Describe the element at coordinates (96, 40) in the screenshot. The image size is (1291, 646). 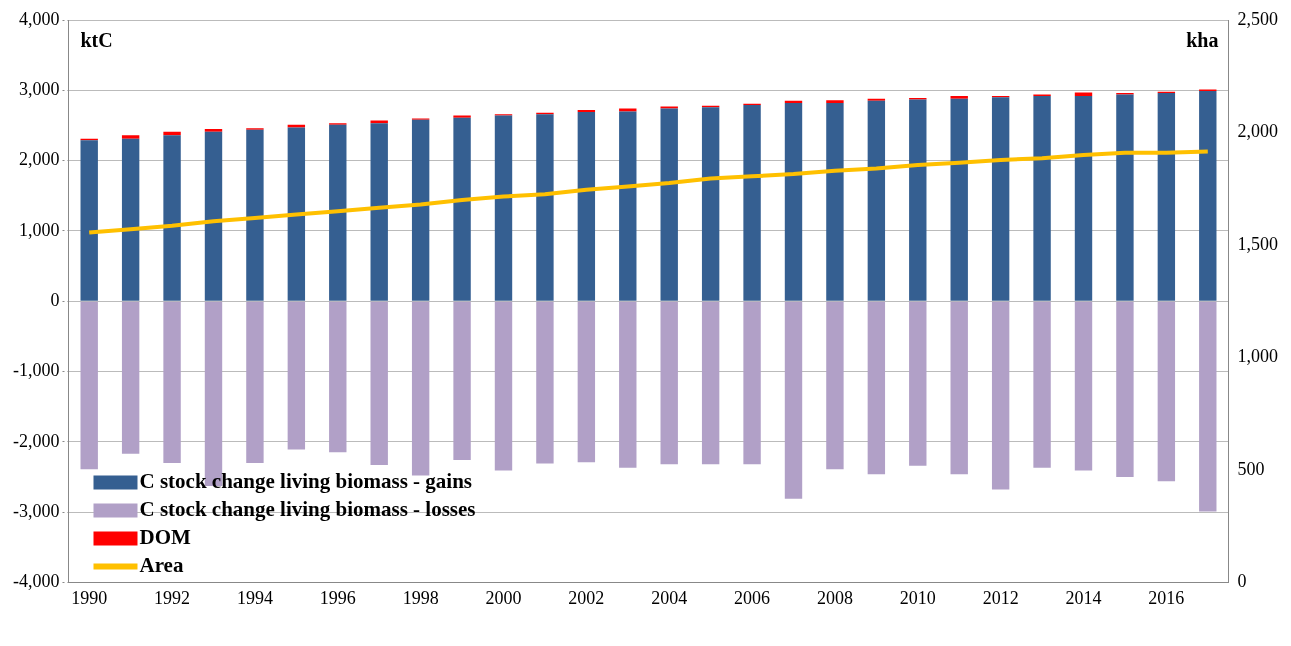
I see `y-axis-title: ktC` at that location.